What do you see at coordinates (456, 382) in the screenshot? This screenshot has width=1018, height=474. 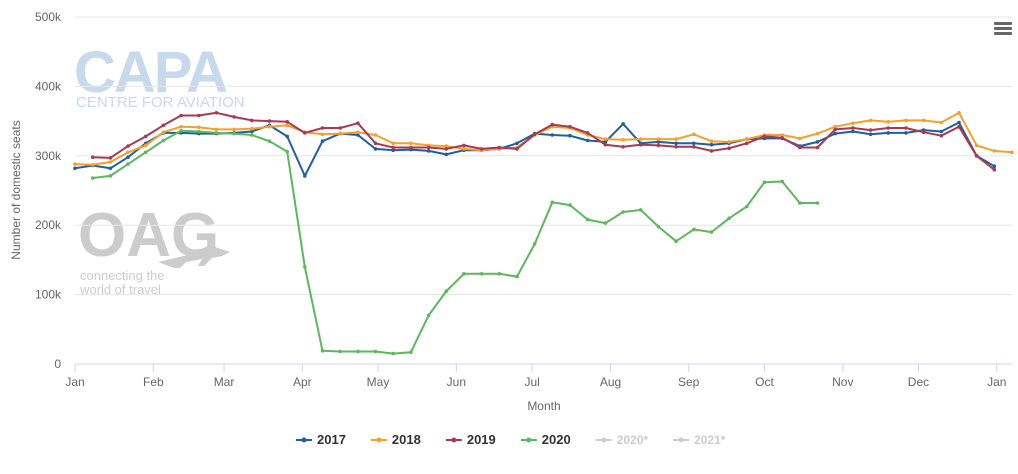 I see `x-tick-label: Jun` at bounding box center [456, 382].